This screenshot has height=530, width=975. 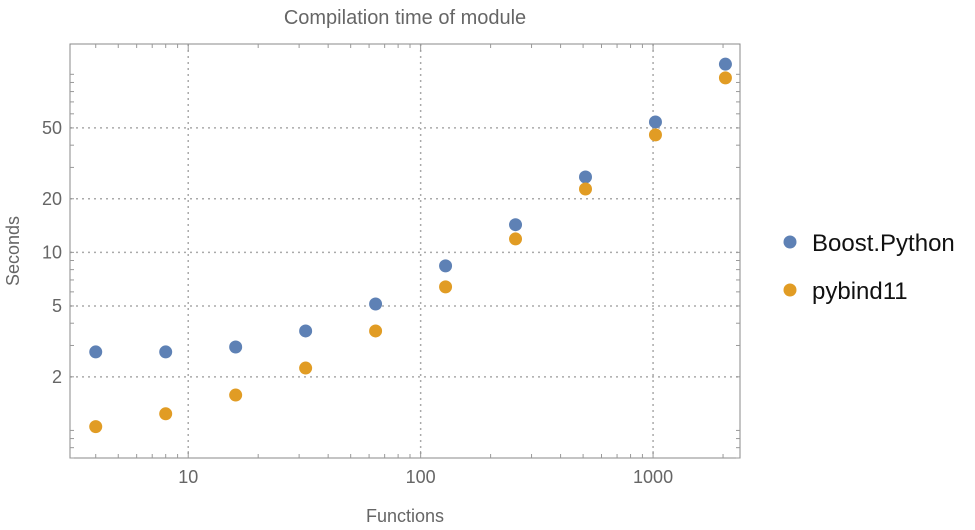 I want to click on y-tick-label: 2, so click(x=57, y=377).